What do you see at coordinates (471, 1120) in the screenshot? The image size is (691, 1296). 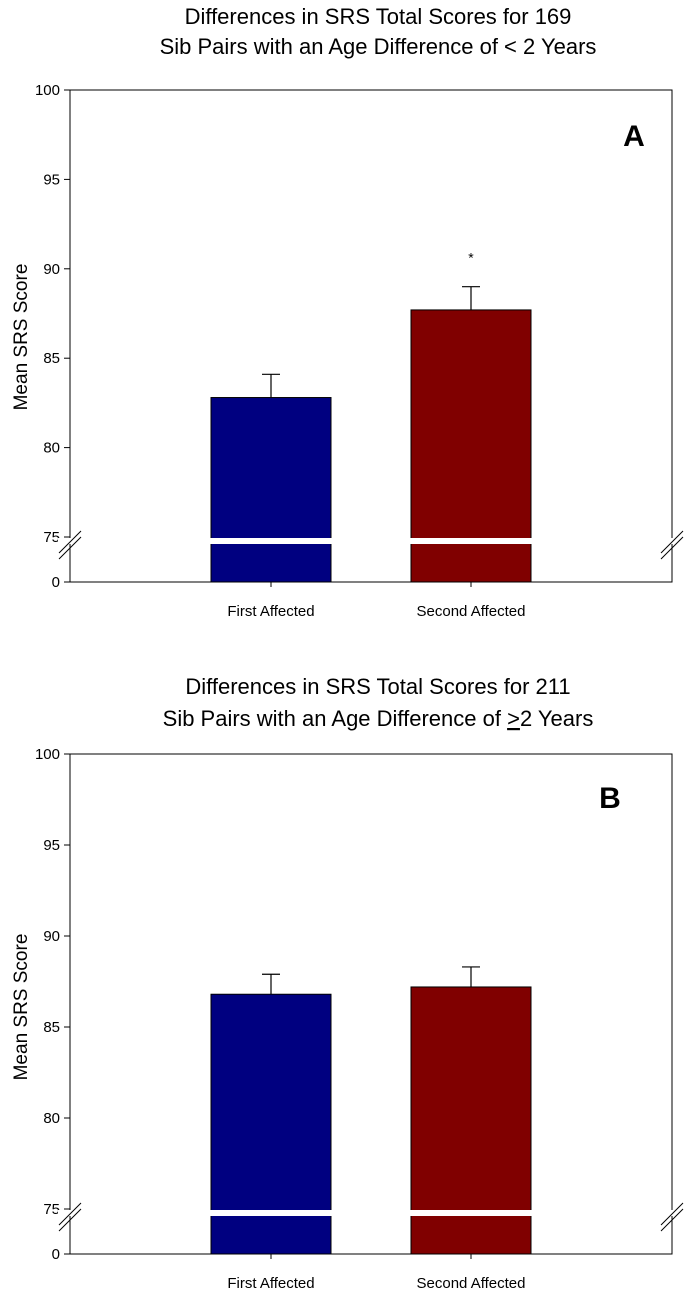 I see `chart-b-bar` at bounding box center [471, 1120].